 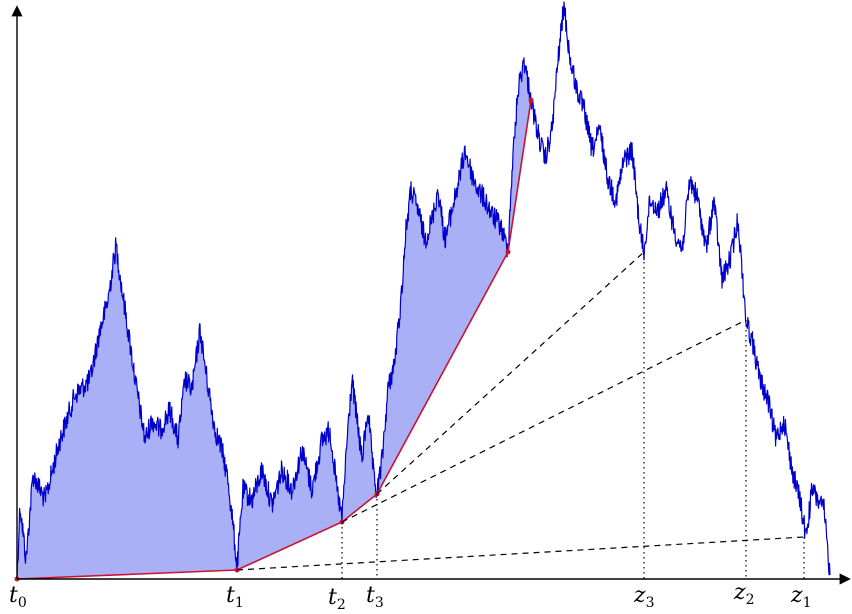 What do you see at coordinates (644, 597) in the screenshot?
I see `label-z3: z3` at bounding box center [644, 597].